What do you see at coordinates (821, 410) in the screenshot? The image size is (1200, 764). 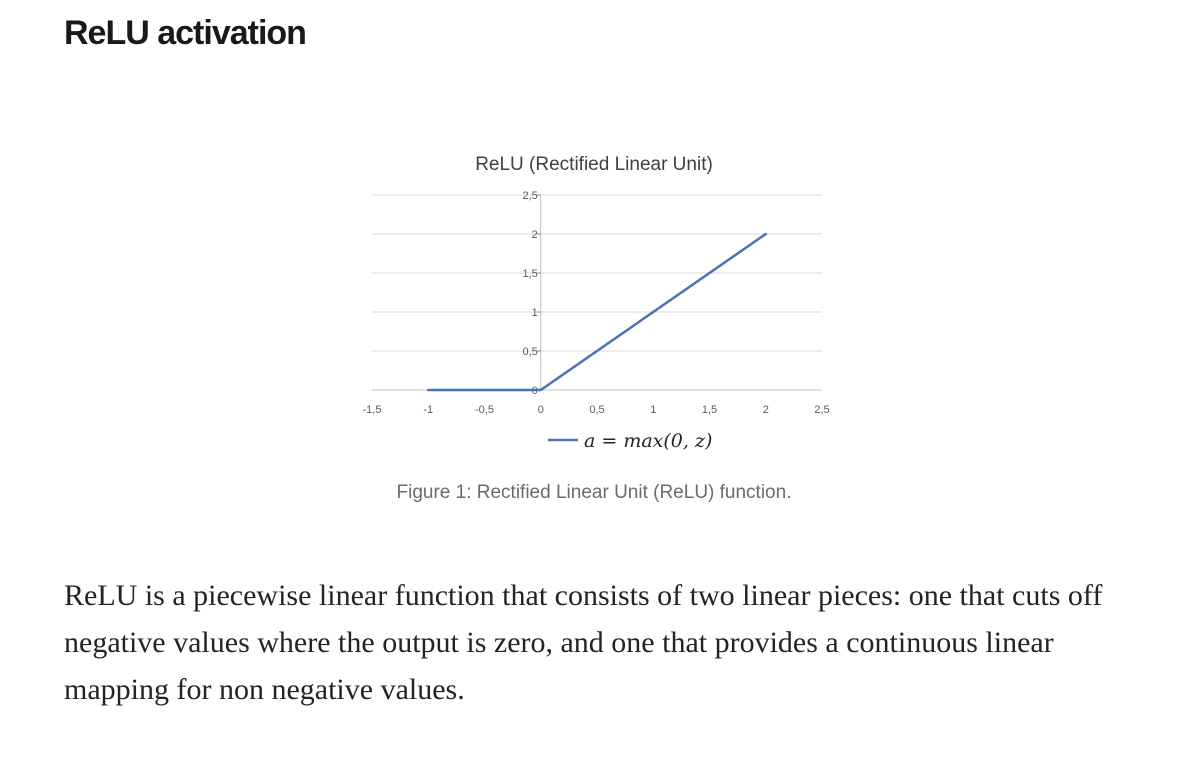 I see `x-tick-label: 2,5` at bounding box center [821, 410].